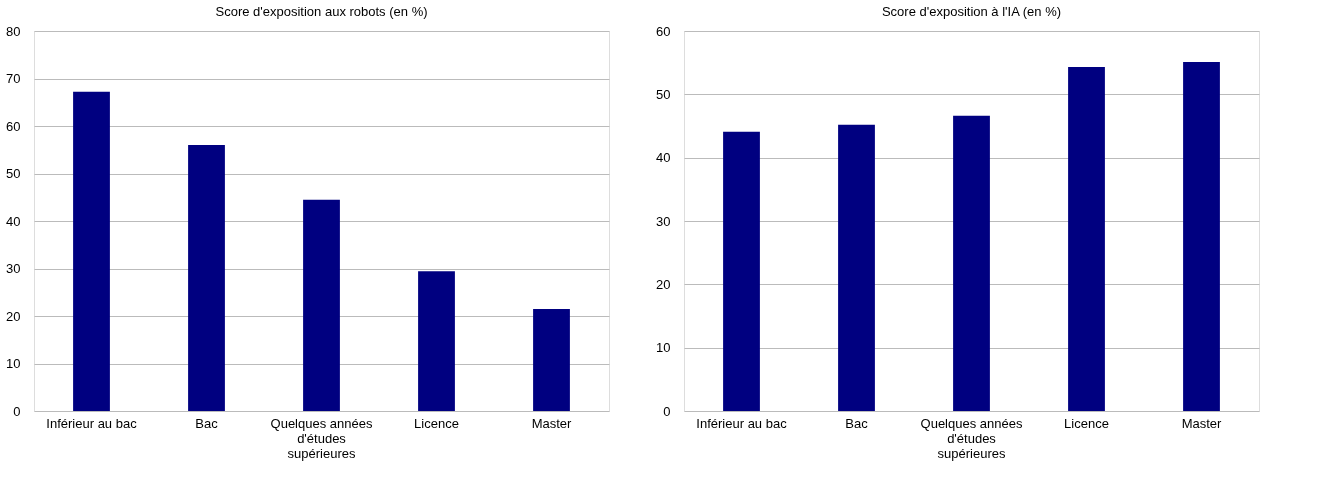 The width and height of the screenshot is (1336, 486). I want to click on chart-title: Score d'exposition à l'IA (en %), so click(971, 11).